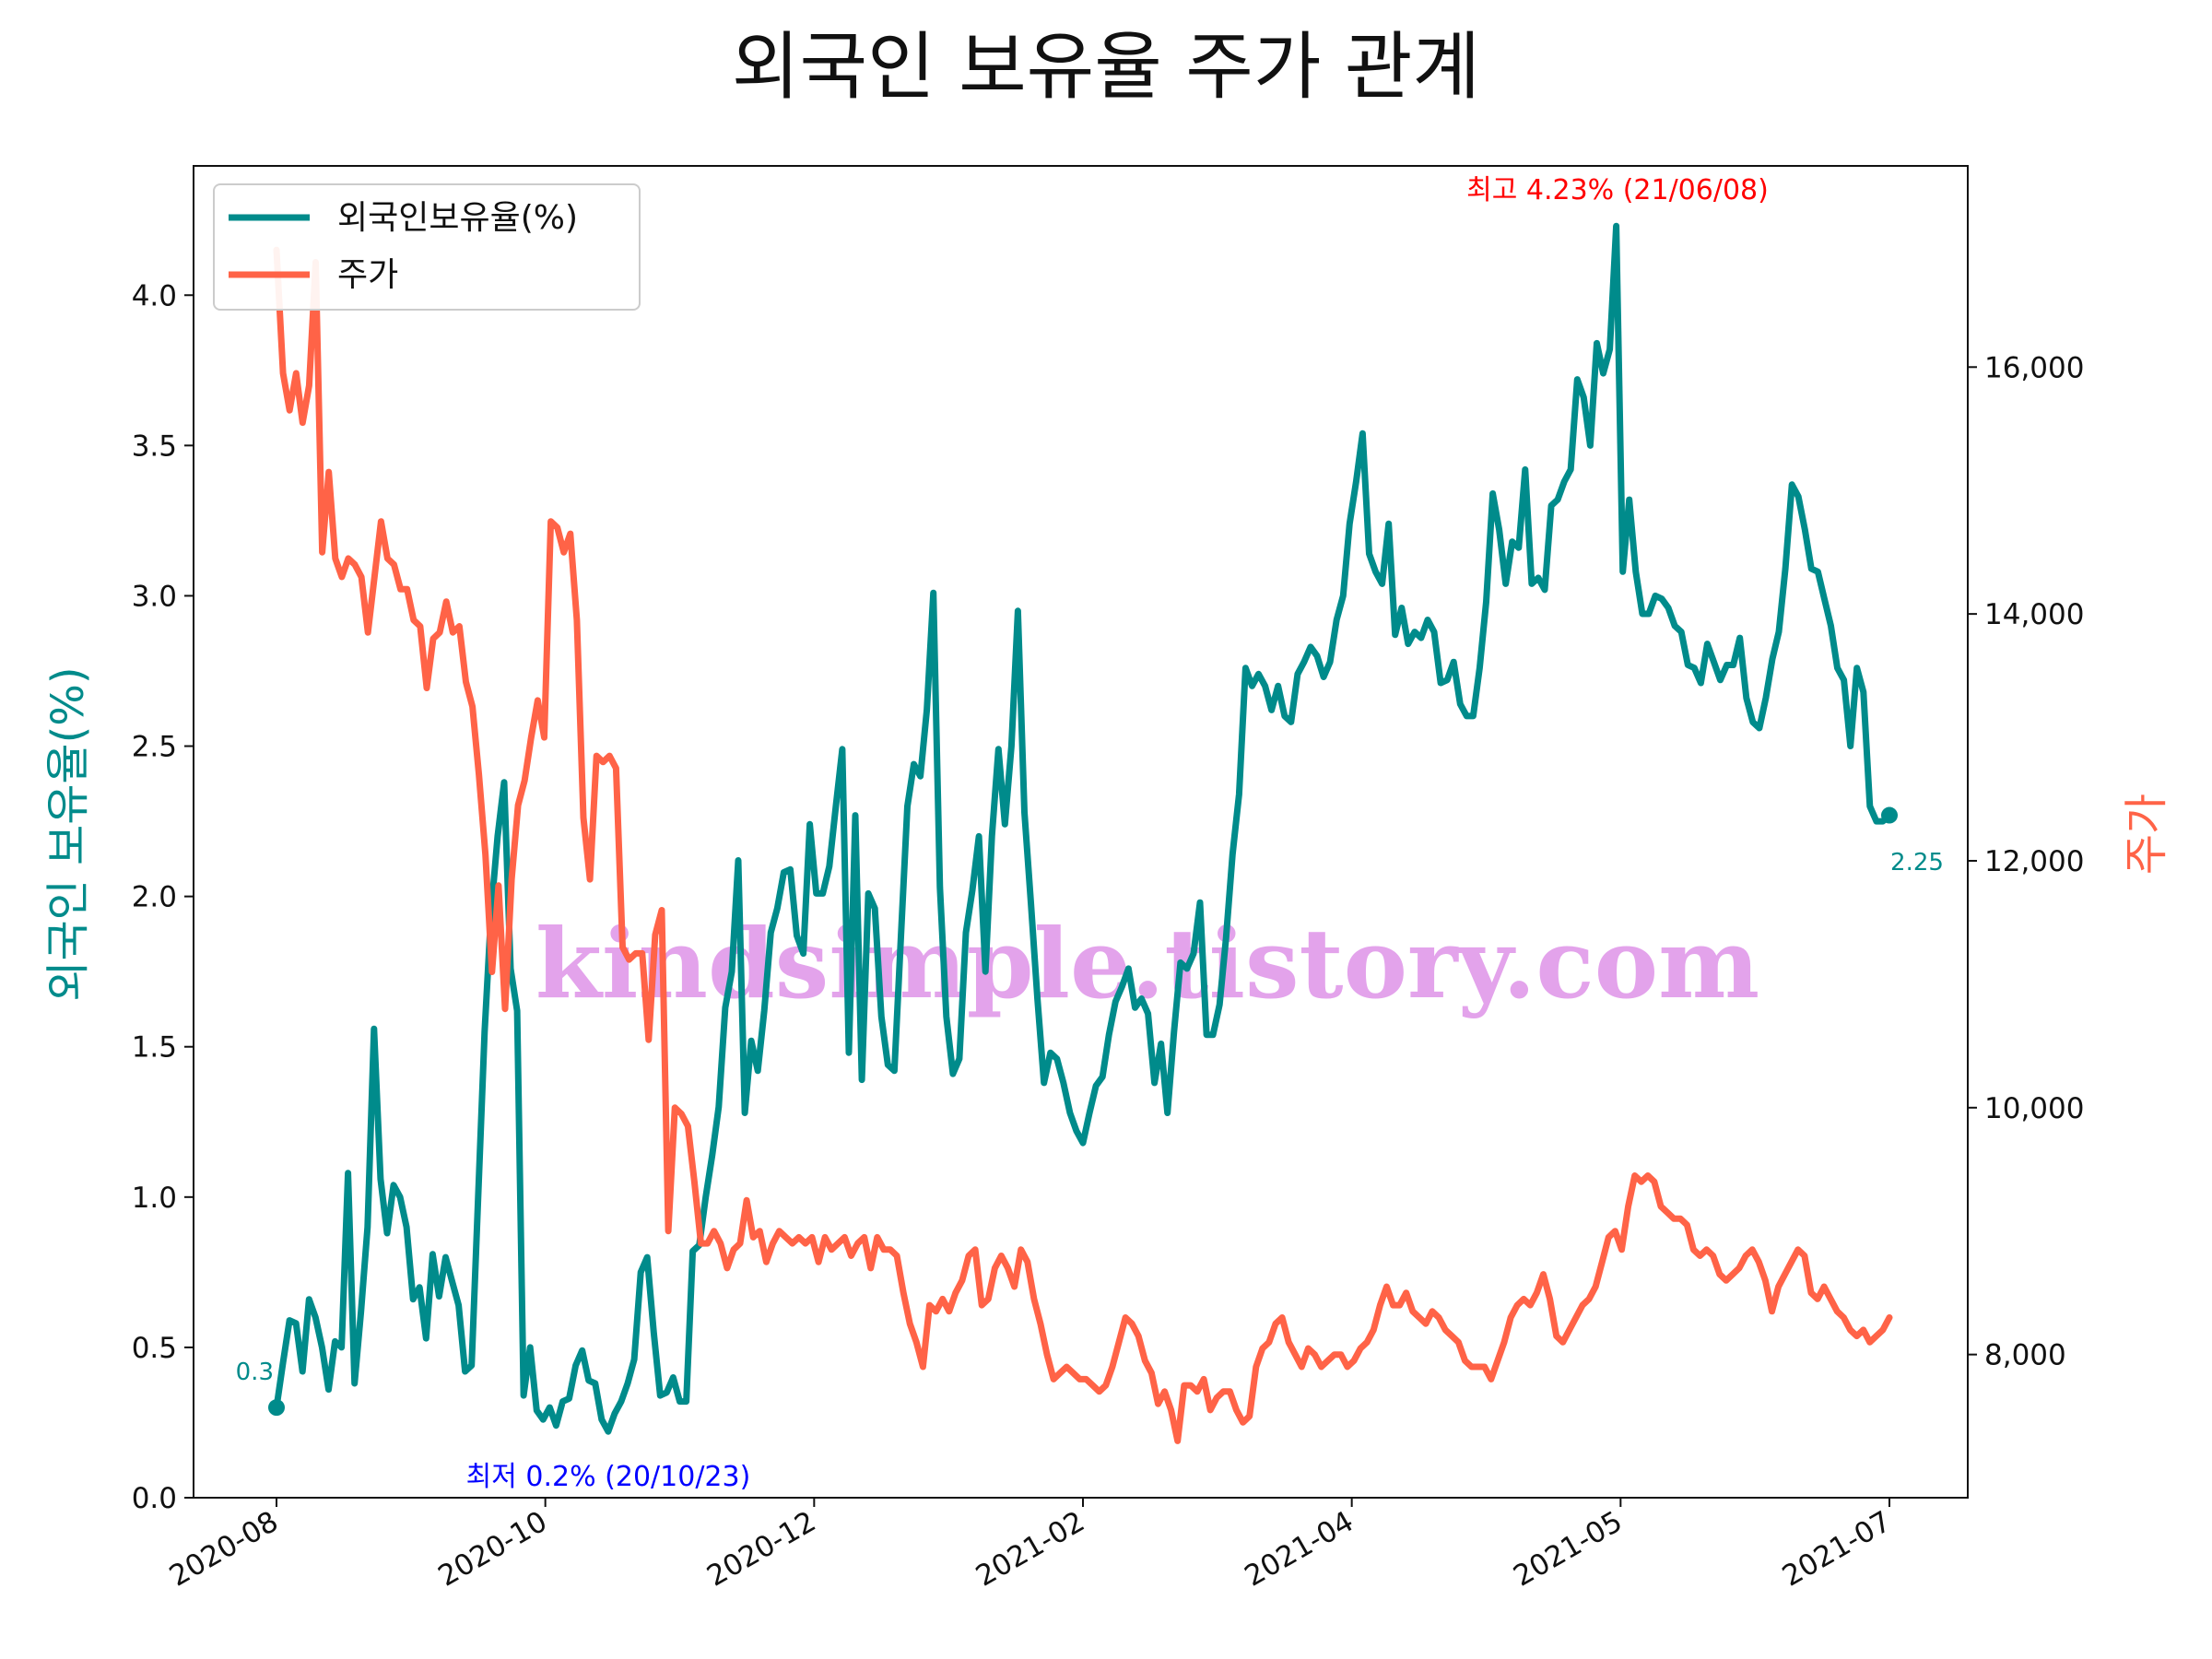 The height and width of the screenshot is (1659, 2212). I want to click on y-axis-right: 8,000 10,000 12,000 14,000 16,000, so click(2026, 861).